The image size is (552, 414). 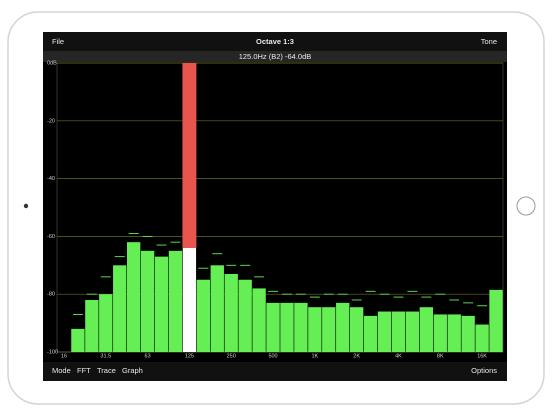 What do you see at coordinates (105, 356) in the screenshot?
I see `x-tick-label: 31.5` at bounding box center [105, 356].